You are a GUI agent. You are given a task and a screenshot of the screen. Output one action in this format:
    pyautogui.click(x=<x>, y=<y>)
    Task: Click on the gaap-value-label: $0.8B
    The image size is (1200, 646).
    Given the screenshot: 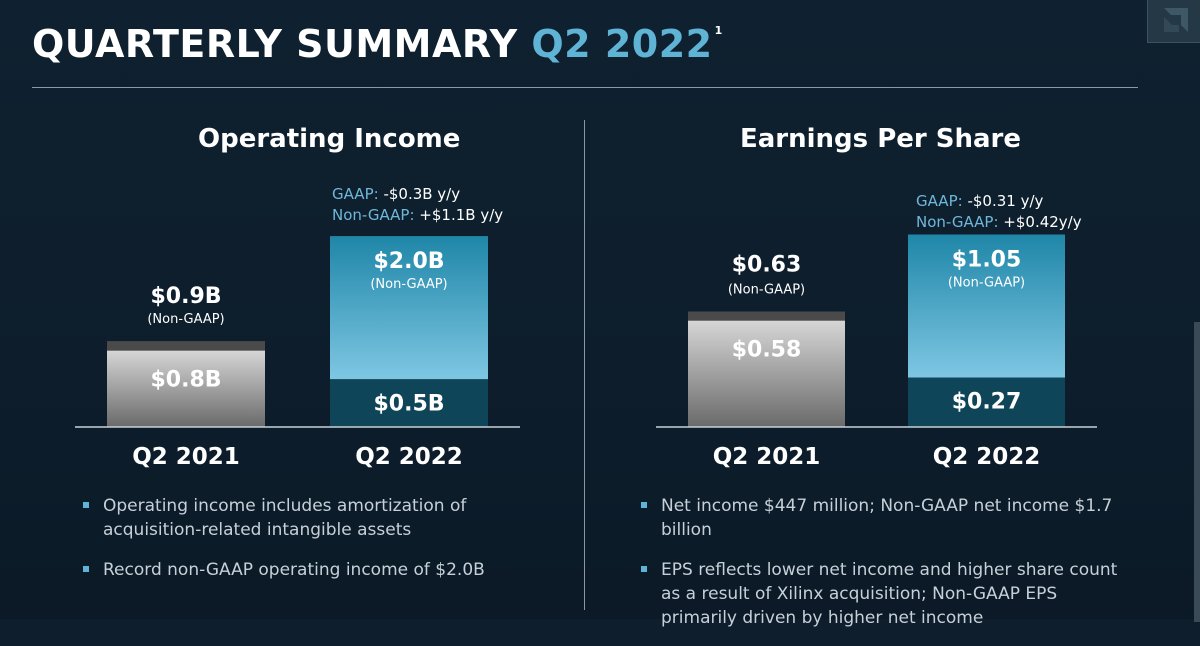 What is the action you would take?
    pyautogui.click(x=185, y=380)
    